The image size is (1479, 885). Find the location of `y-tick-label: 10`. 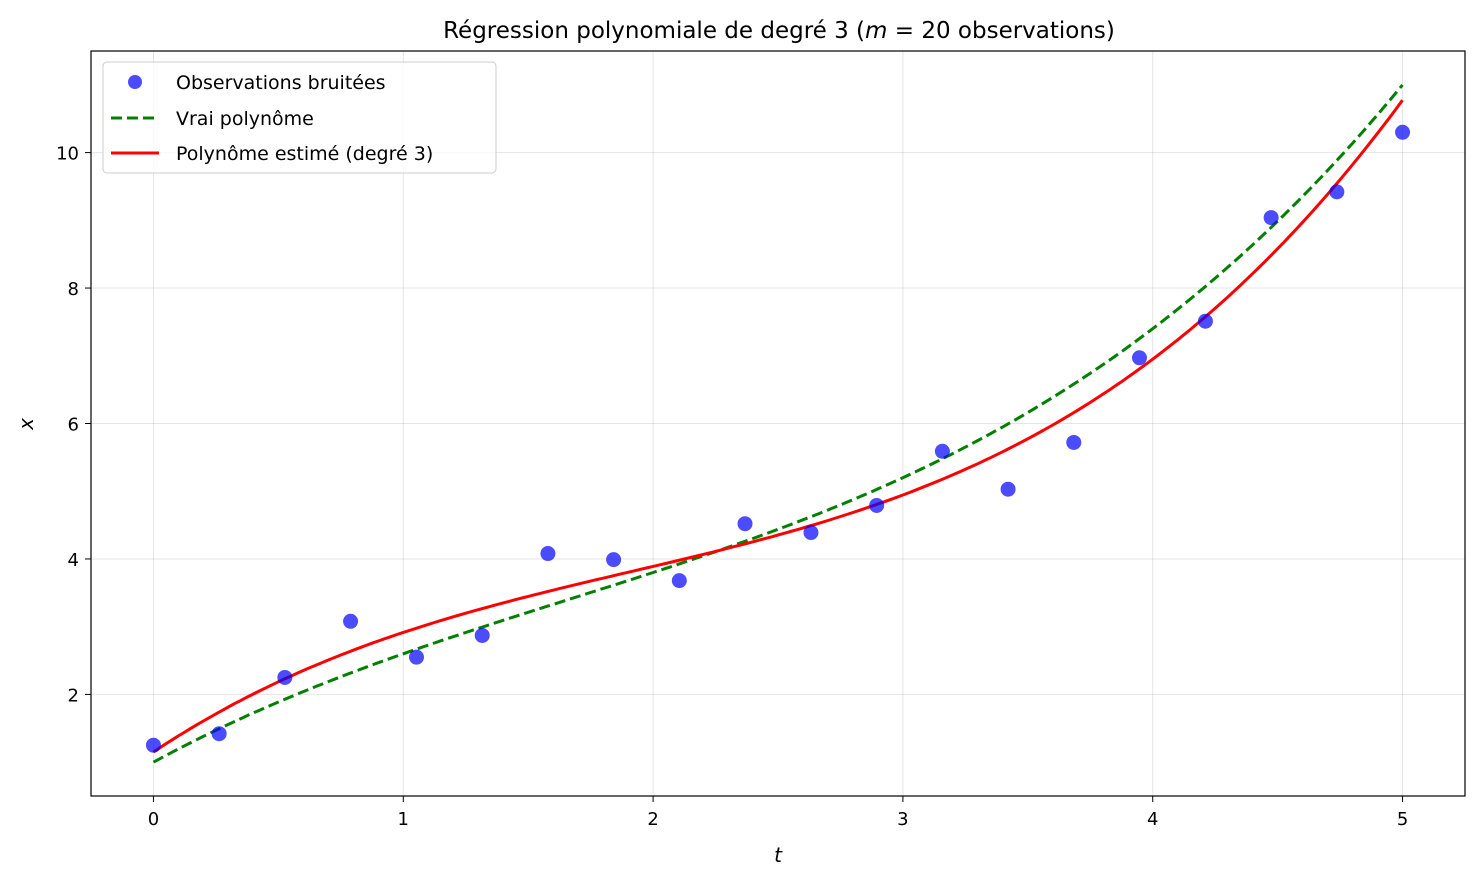

y-tick-label: 10 is located at coordinates (67, 154).